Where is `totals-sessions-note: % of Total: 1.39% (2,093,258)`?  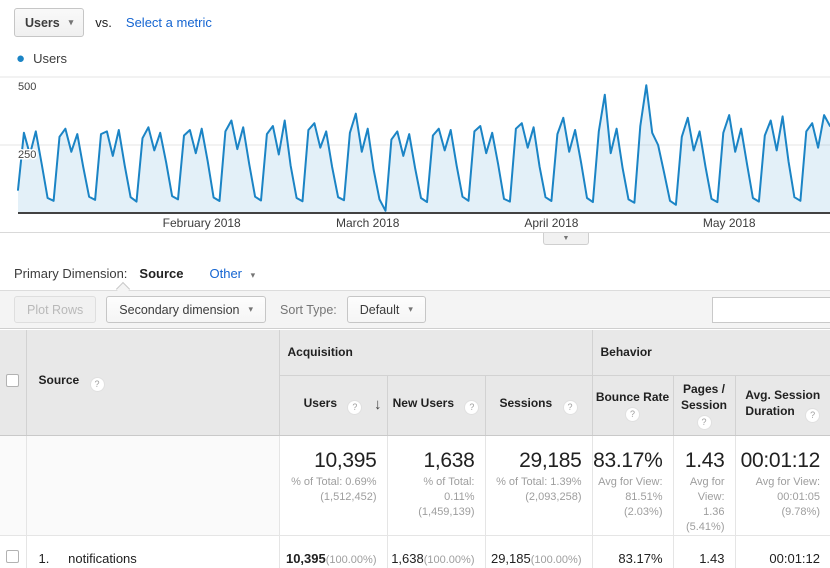
totals-sessions-note: % of Total: 1.39% (2,093,258) is located at coordinates (539, 489).